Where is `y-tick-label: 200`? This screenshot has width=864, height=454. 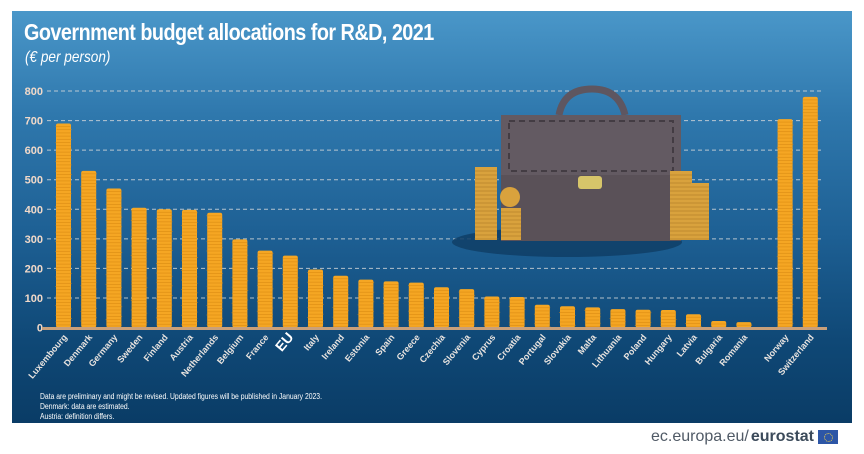
y-tick-label: 200 is located at coordinates (34, 269).